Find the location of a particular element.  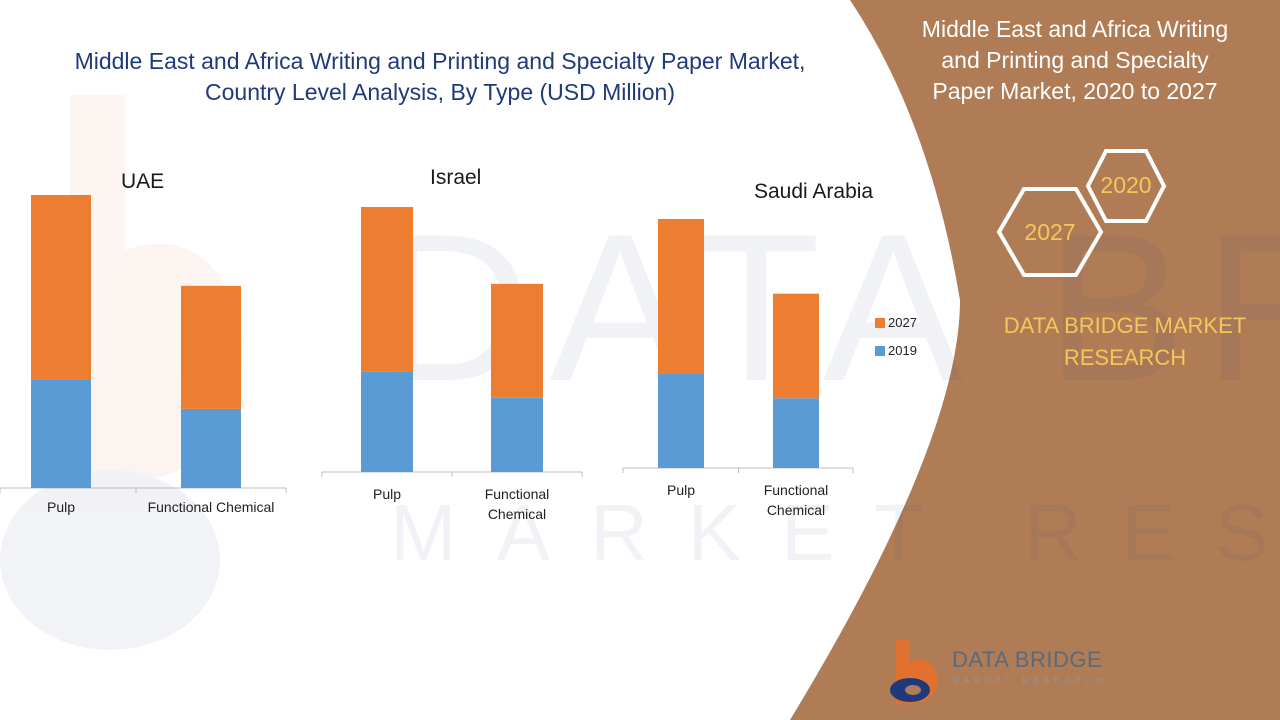

bar-israel-pulp-2027 is located at coordinates (387, 289).